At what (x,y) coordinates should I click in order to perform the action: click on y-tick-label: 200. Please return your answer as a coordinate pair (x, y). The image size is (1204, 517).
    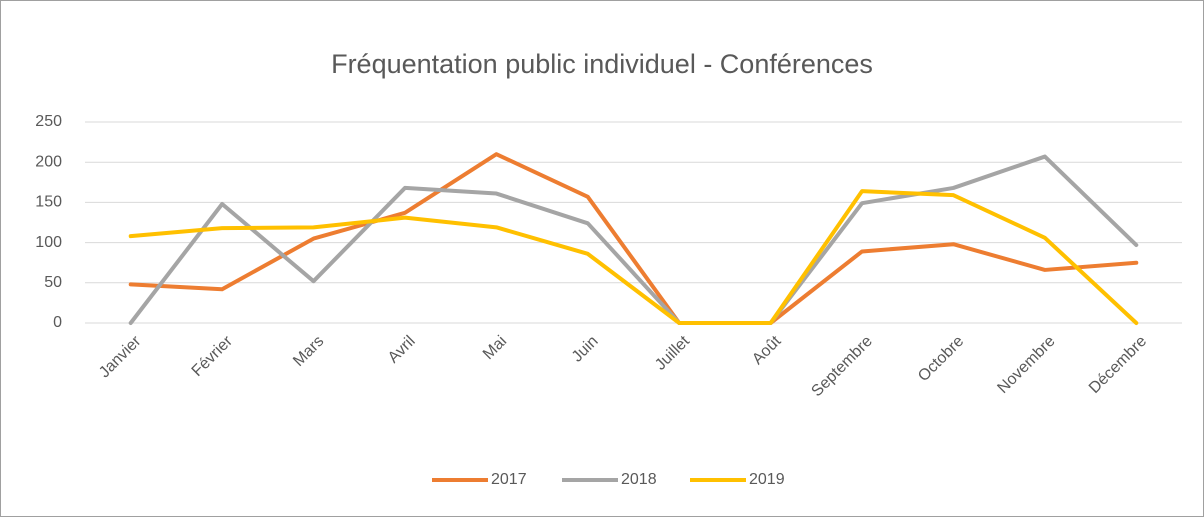
    Looking at the image, I should click on (48, 161).